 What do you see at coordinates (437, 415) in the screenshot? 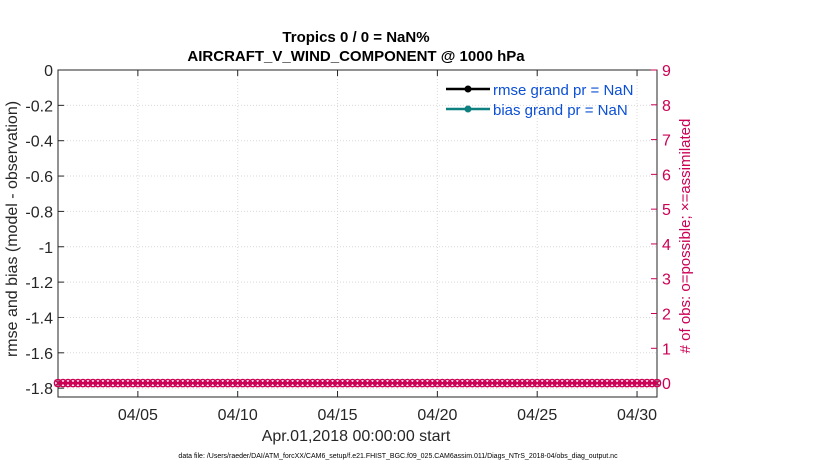
I see `x-tick-label: 04/20` at bounding box center [437, 415].